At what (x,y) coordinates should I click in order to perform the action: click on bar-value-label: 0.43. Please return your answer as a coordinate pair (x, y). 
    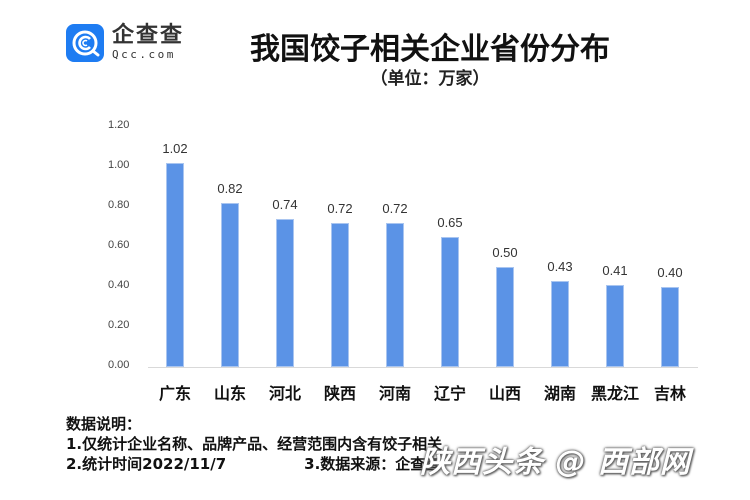
    Looking at the image, I should click on (560, 266).